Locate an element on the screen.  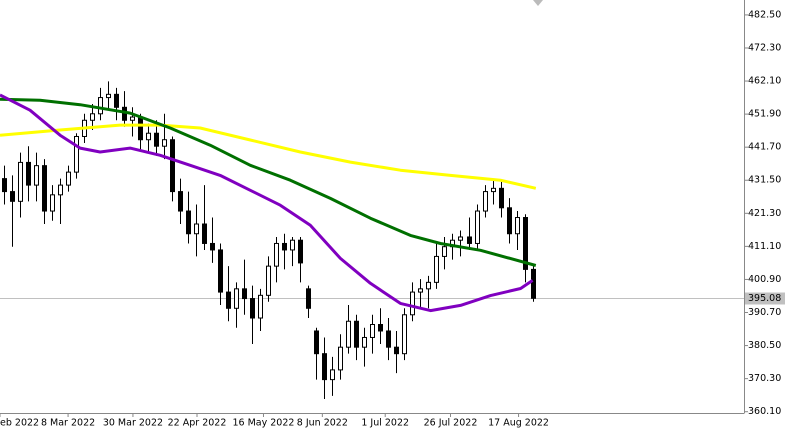
last-price-label: 395.08 is located at coordinates (764, 298).